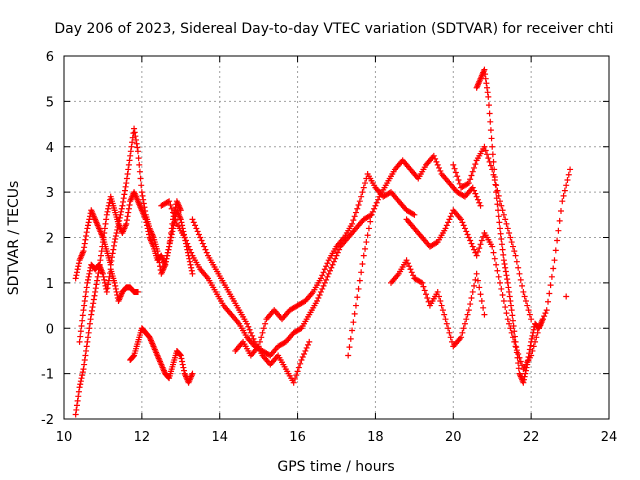 This screenshot has width=640, height=480. What do you see at coordinates (531, 437) in the screenshot?
I see `x-tick-label: 22` at bounding box center [531, 437].